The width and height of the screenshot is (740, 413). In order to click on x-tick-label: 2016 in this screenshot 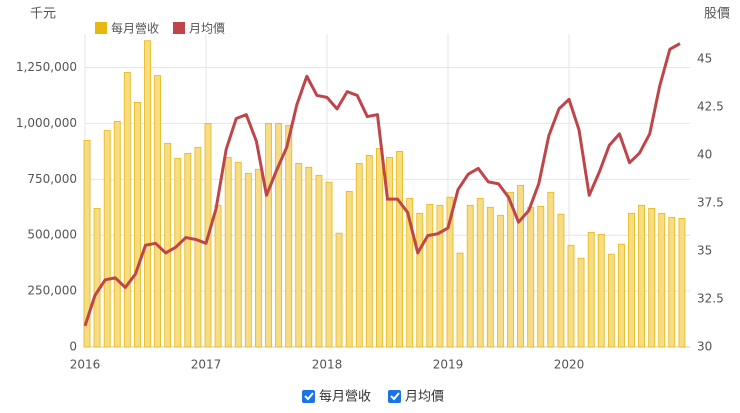, I will do `click(85, 365)`.